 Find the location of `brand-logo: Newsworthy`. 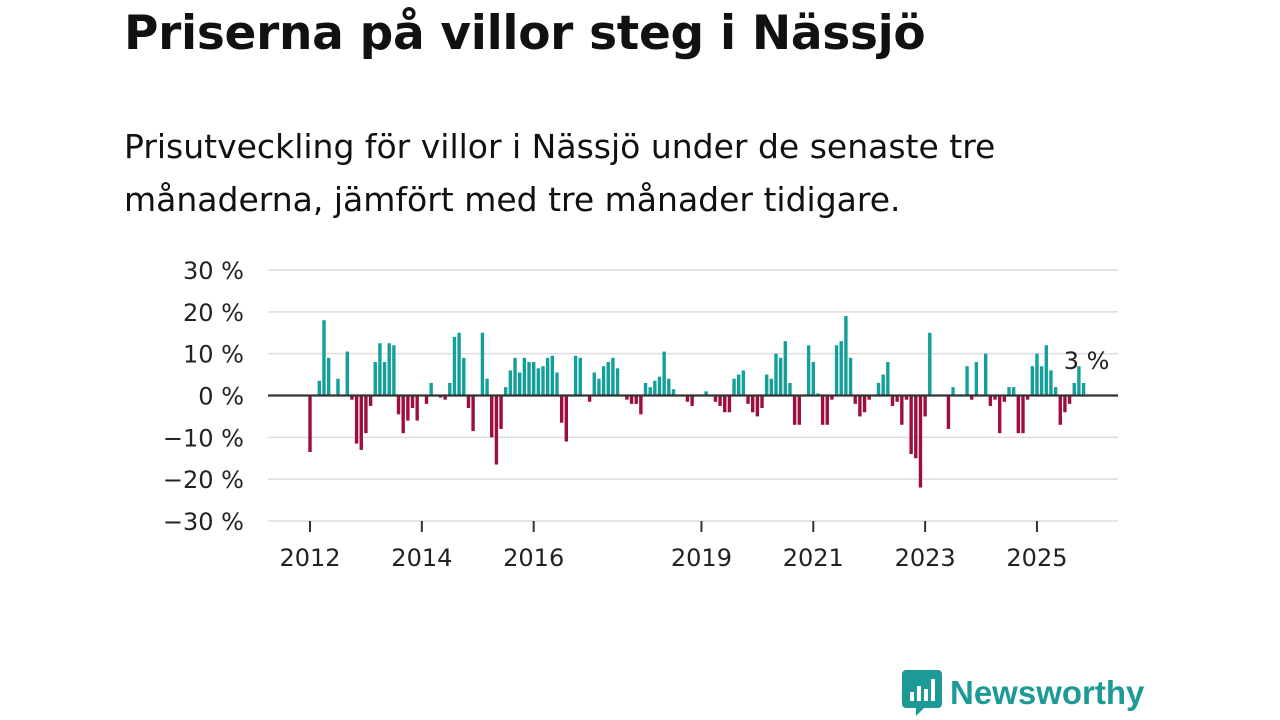

brand-logo: Newsworthy is located at coordinates (1023, 693).